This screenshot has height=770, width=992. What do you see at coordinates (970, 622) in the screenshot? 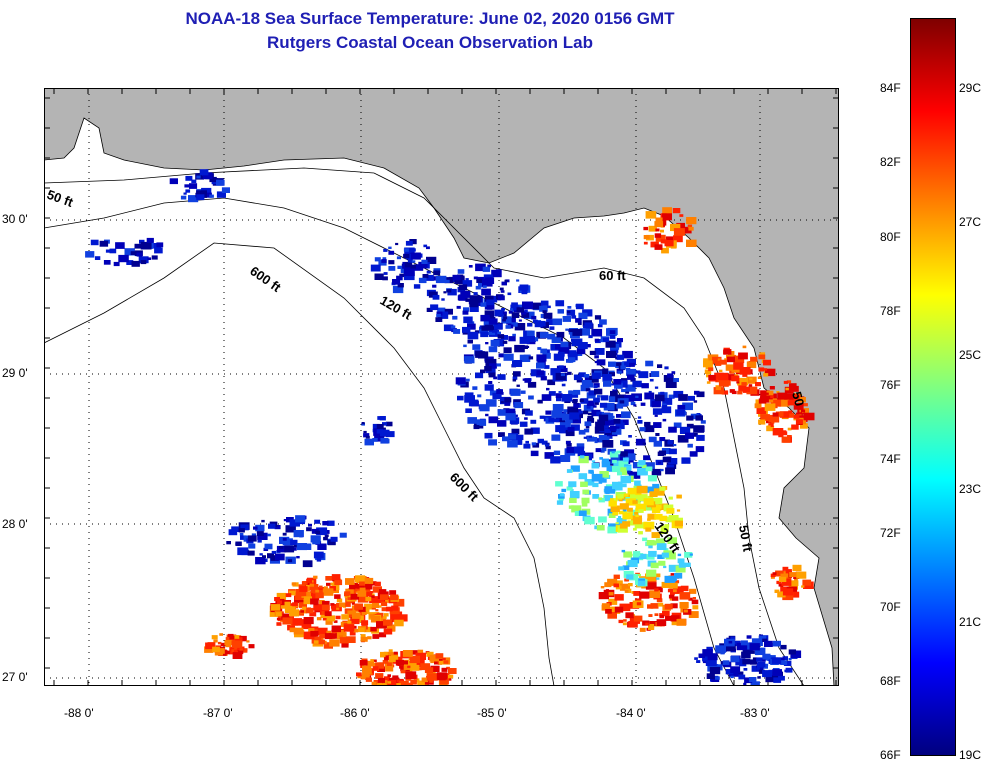
I see `colorbar-c-label: 21C` at bounding box center [970, 622].